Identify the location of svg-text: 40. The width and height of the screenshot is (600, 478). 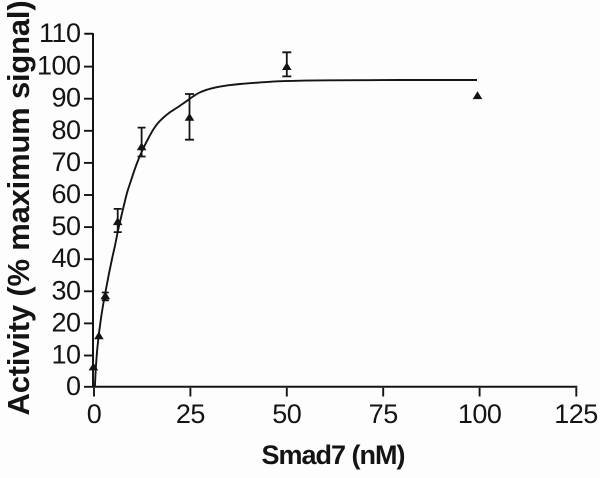
(65, 258).